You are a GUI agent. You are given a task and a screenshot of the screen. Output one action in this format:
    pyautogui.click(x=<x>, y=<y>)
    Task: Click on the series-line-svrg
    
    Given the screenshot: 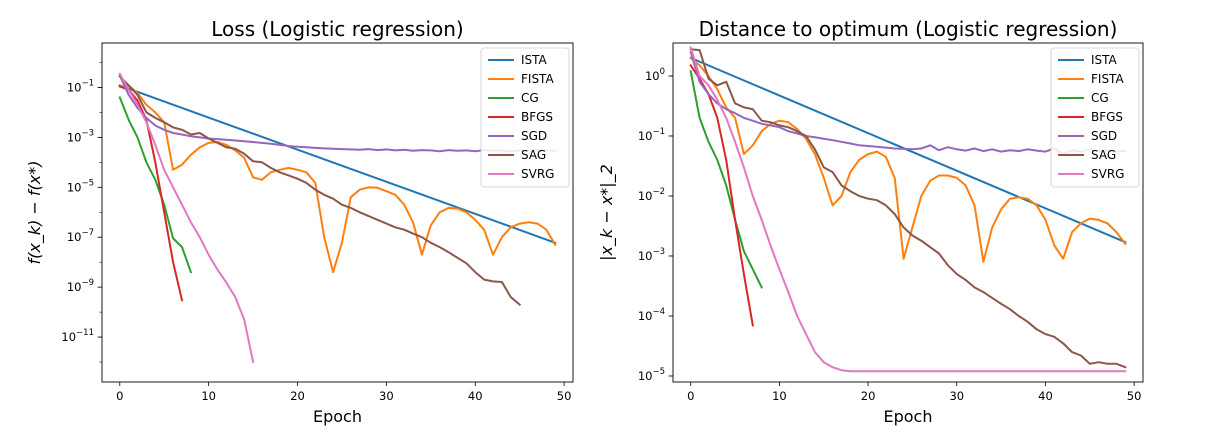 What is the action you would take?
    pyautogui.click(x=186, y=218)
    